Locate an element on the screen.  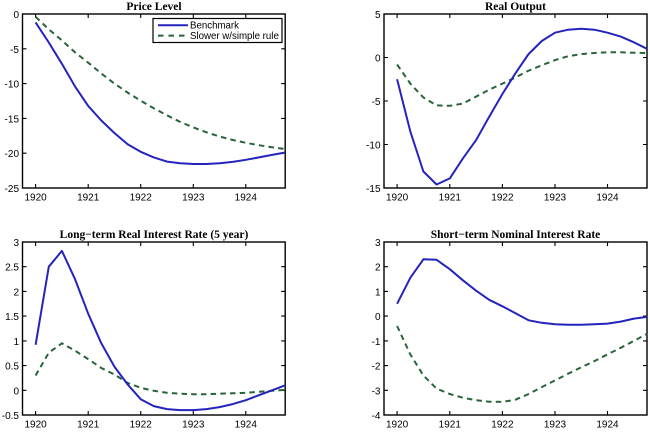
svg-text: Benchmark is located at coordinates (214, 25).